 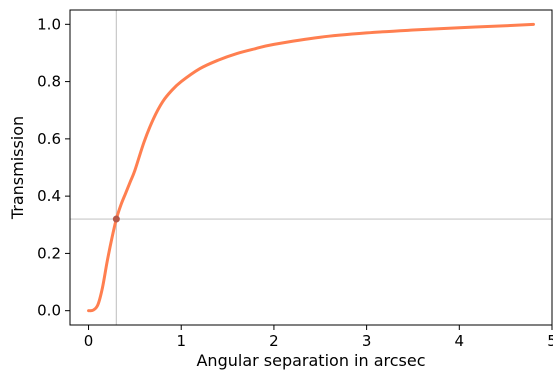 I want to click on x-tick-label: 3, so click(x=367, y=341).